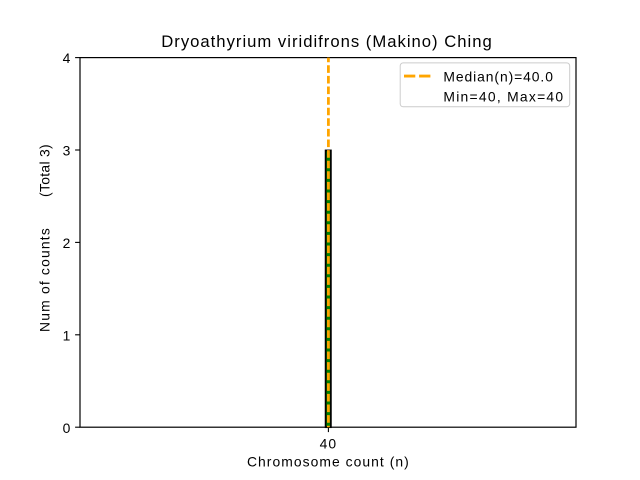 This screenshot has width=640, height=480. What do you see at coordinates (45, 170) in the screenshot?
I see `svg-text: (Total 3)` at bounding box center [45, 170].